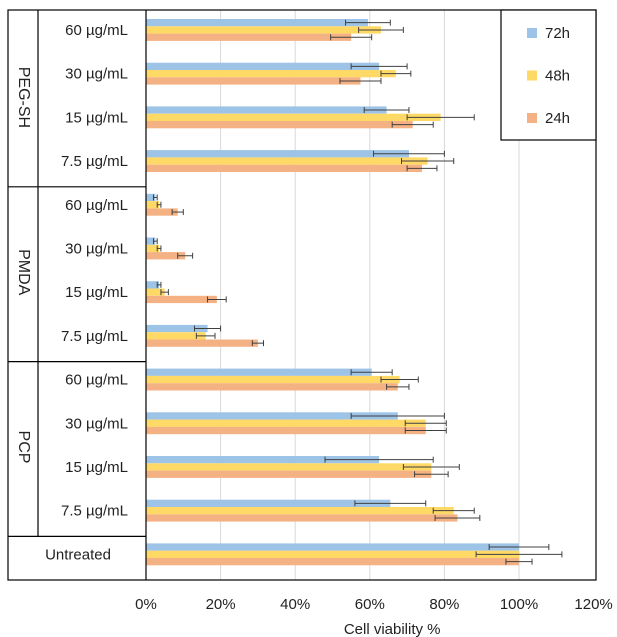 The image size is (617, 637). I want to click on legend-box, so click(548, 75).